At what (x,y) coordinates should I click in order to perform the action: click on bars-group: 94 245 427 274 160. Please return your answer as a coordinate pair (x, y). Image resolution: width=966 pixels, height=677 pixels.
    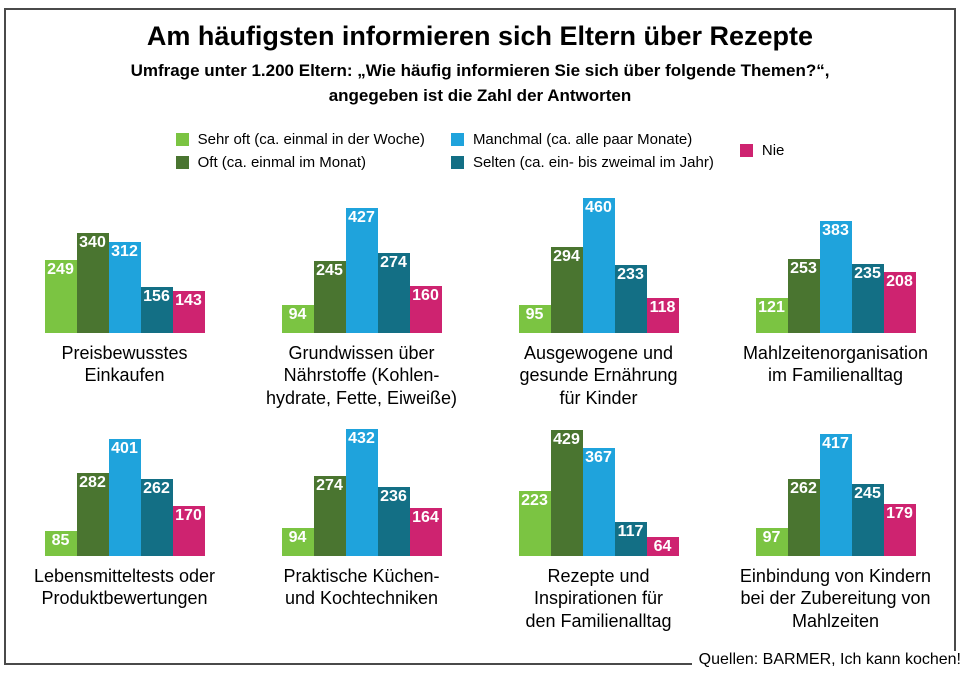
    Looking at the image, I should click on (361, 263).